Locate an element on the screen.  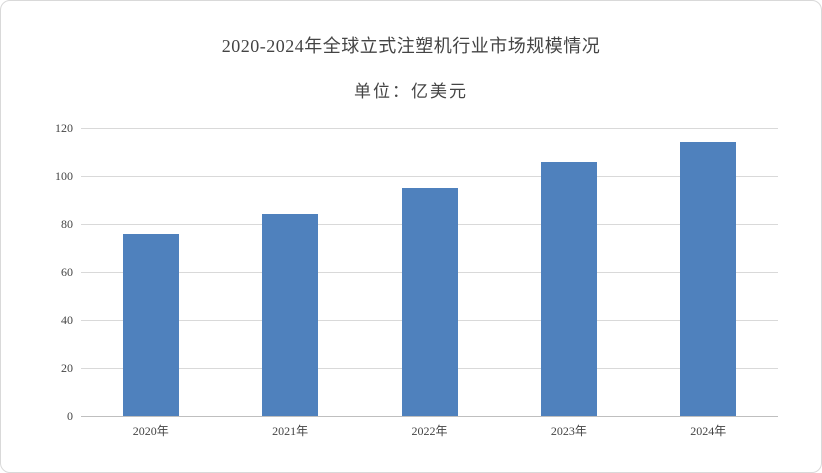
x-tick-label-2020年: 2020年 is located at coordinates (150, 431).